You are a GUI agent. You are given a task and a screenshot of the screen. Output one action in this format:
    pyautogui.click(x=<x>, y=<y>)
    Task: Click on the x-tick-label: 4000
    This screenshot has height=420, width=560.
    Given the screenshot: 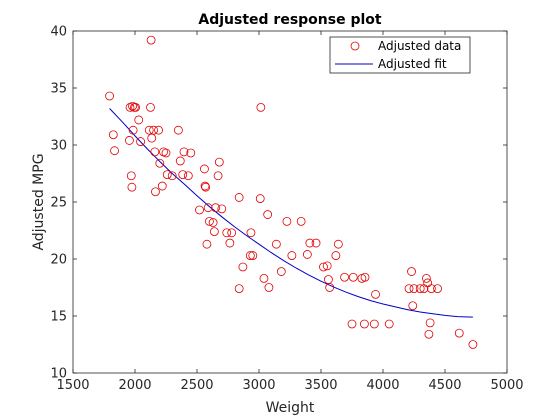 What is the action you would take?
    pyautogui.click(x=382, y=385)
    